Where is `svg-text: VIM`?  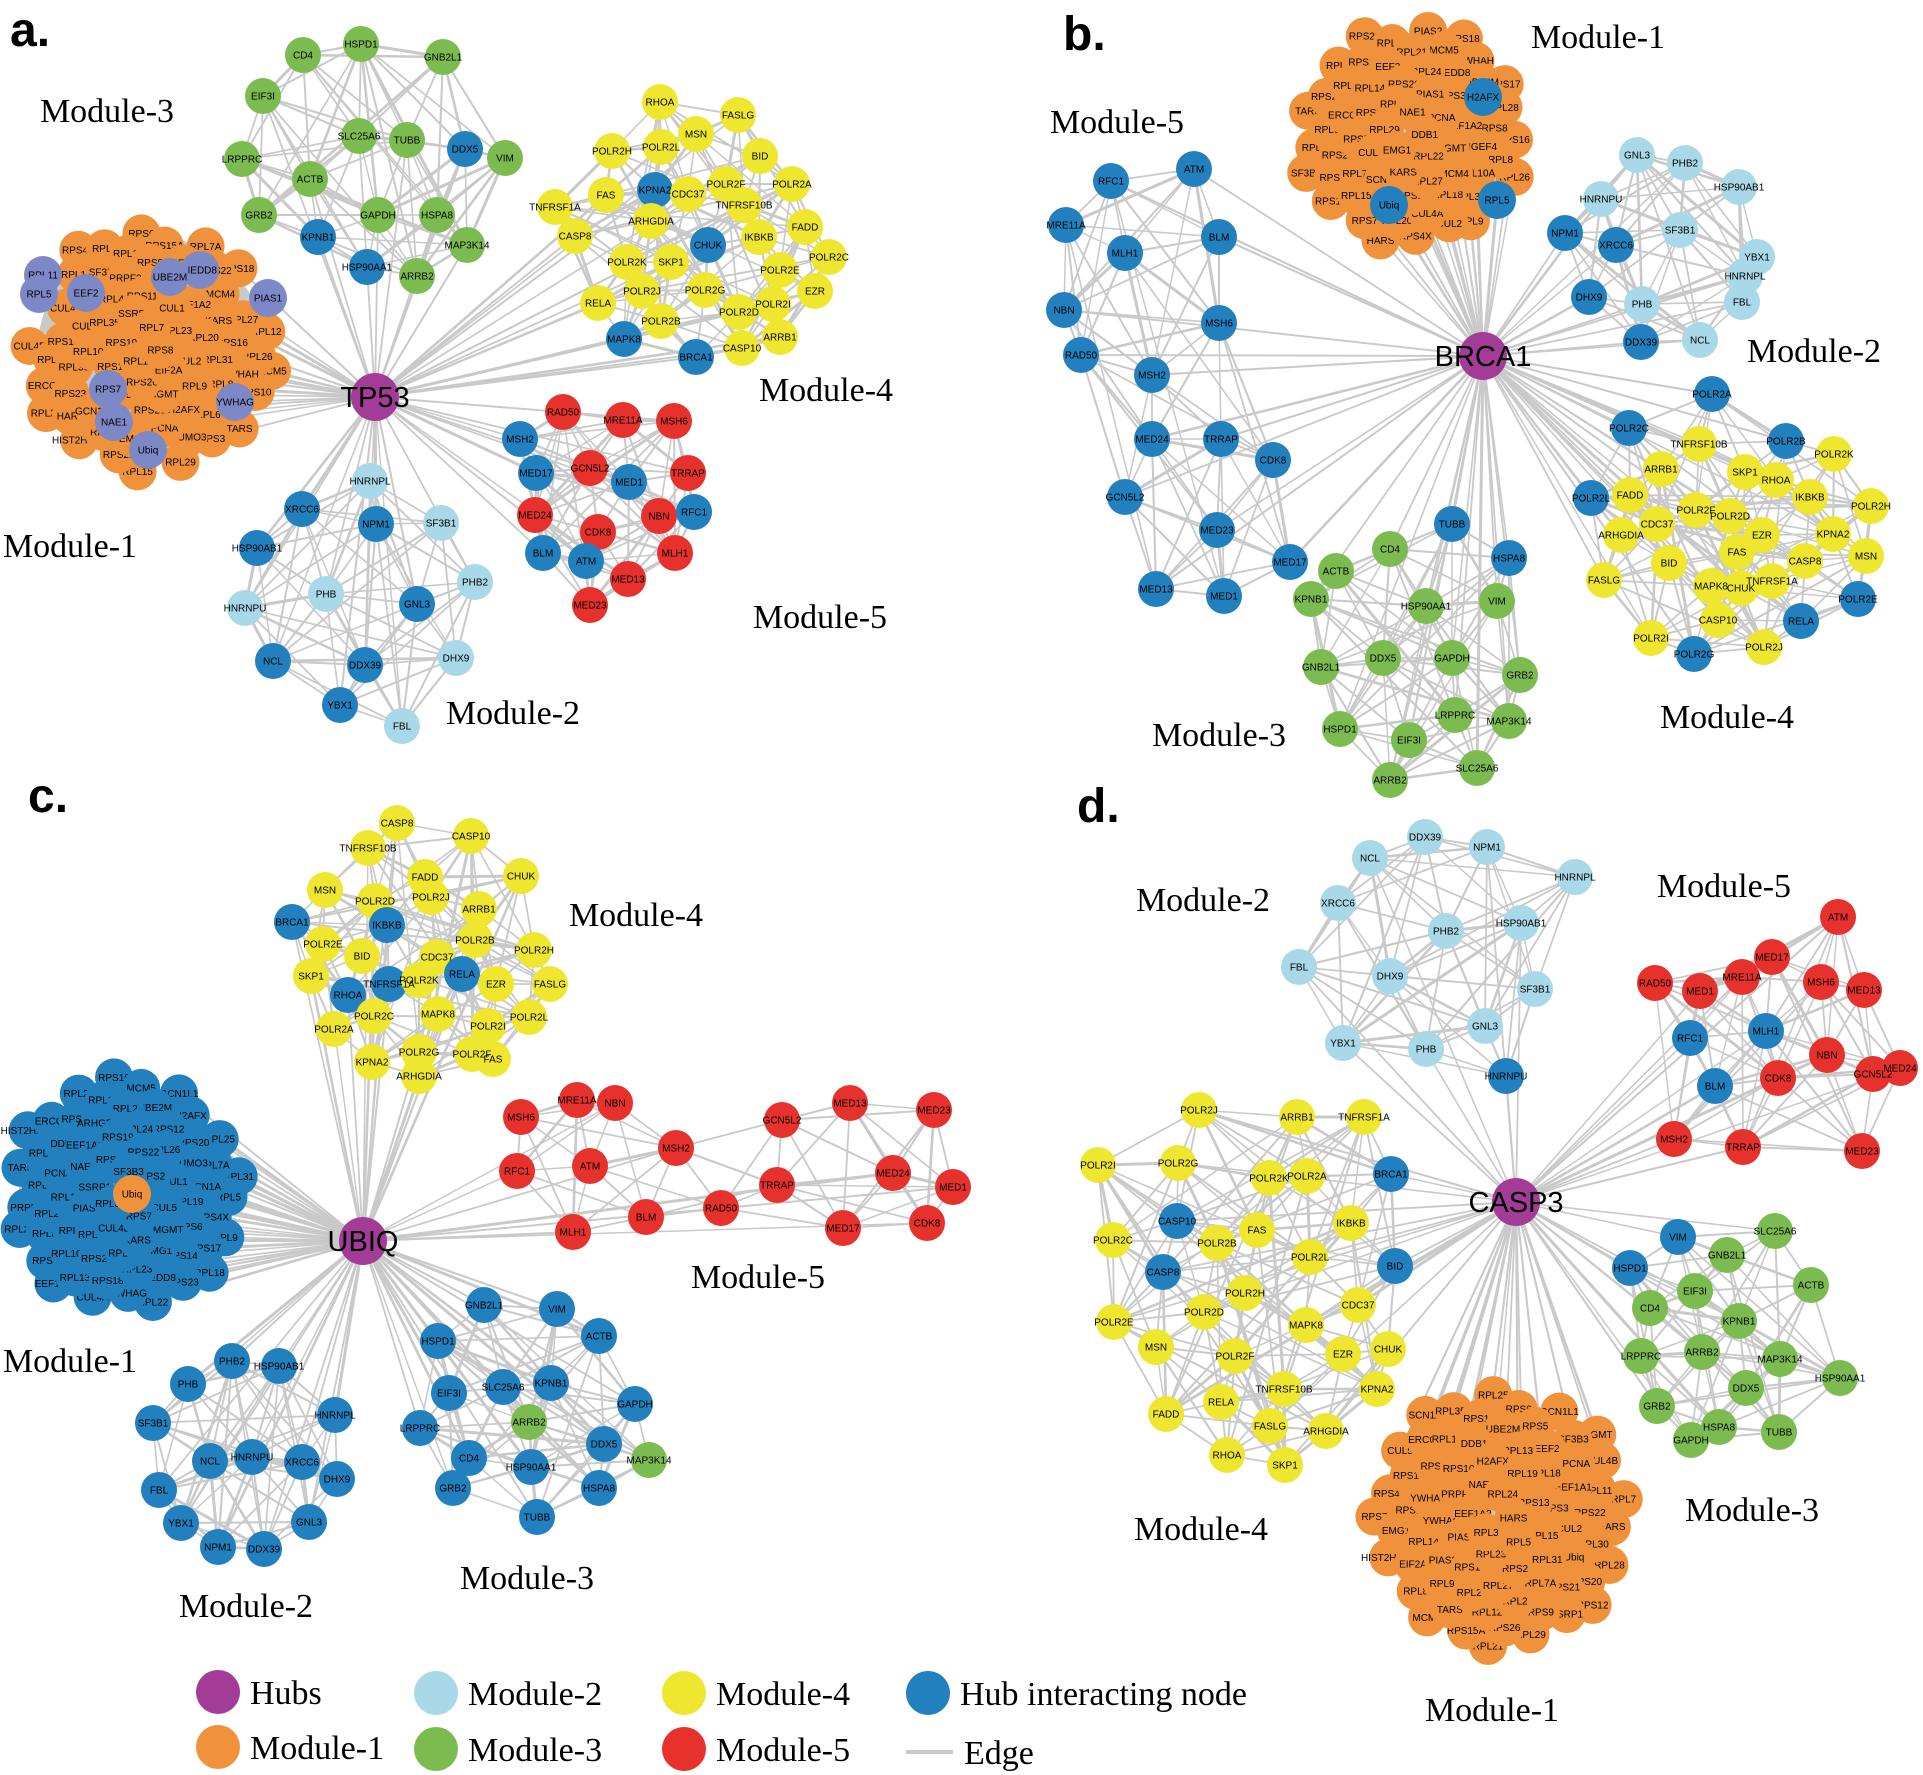 svg-text: VIM is located at coordinates (1678, 1238).